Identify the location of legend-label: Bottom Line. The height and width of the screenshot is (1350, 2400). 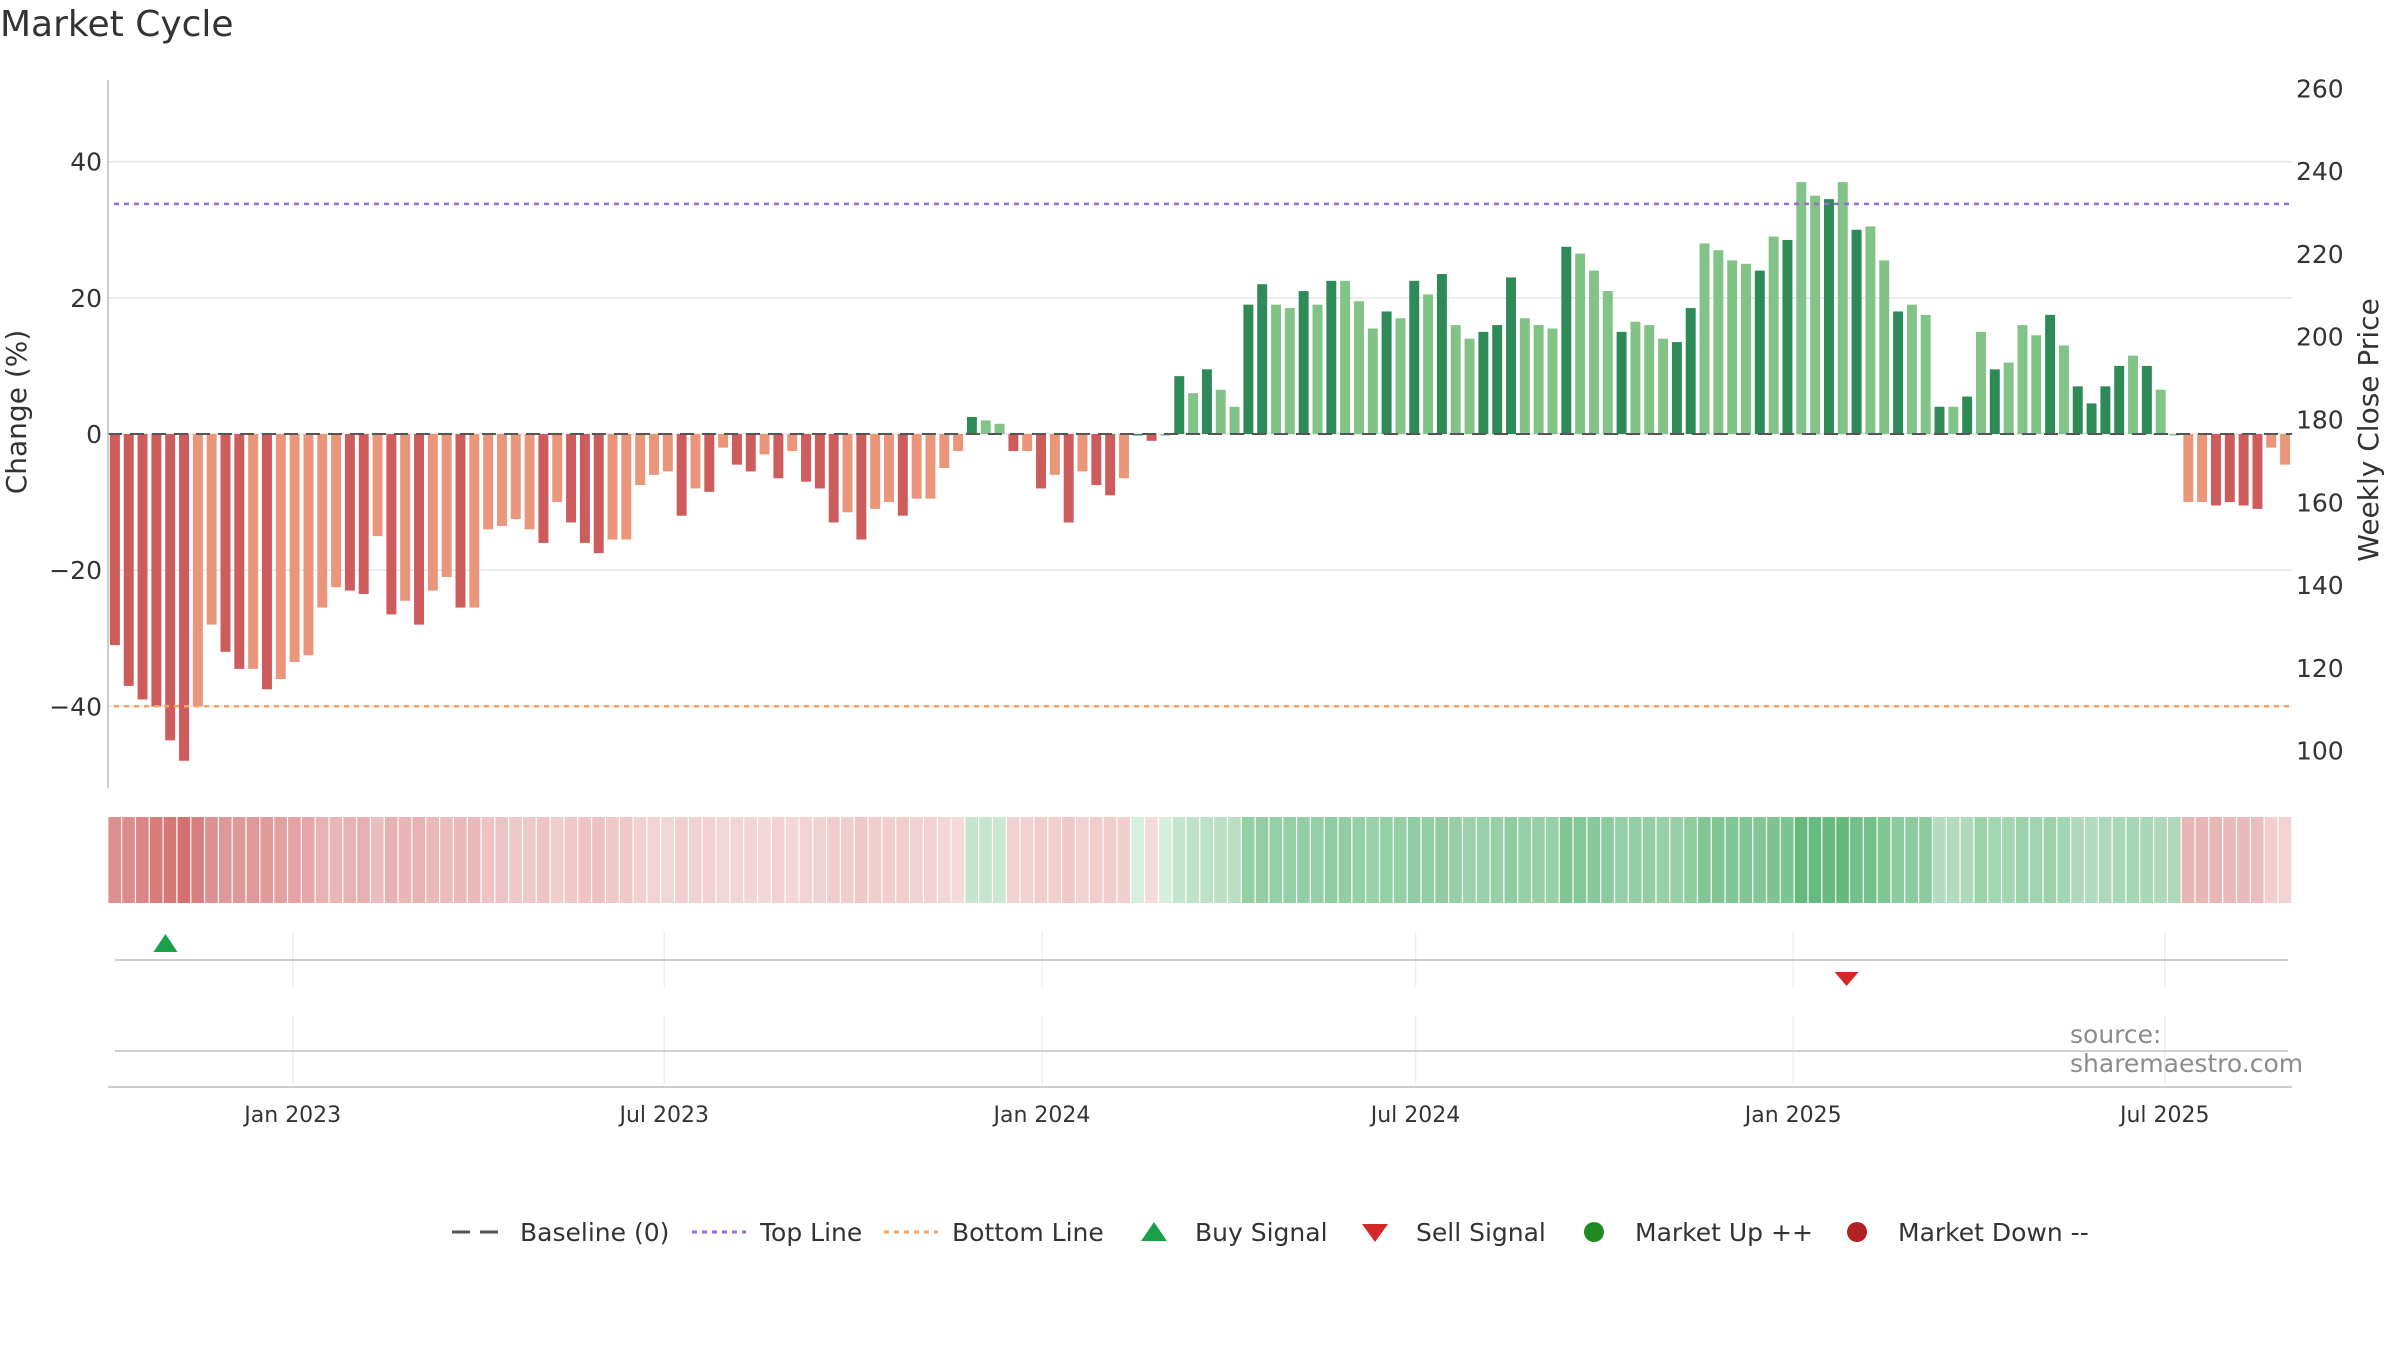
(1028, 1232).